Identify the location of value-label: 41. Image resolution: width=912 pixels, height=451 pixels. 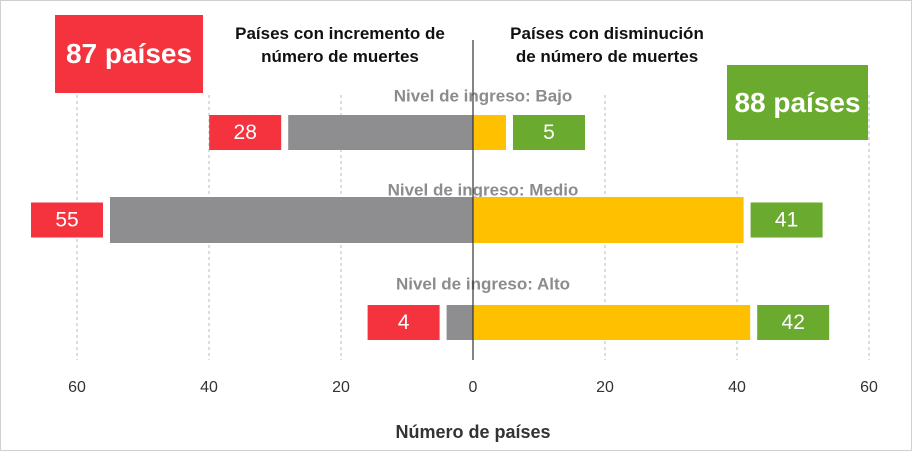
(786, 220).